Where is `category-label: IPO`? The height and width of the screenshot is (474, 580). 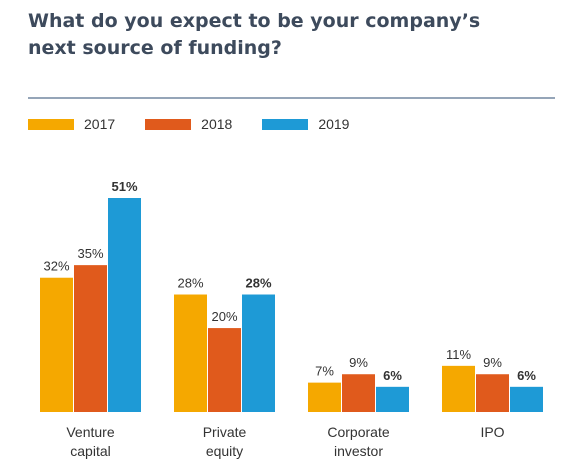 category-label: IPO is located at coordinates (492, 432).